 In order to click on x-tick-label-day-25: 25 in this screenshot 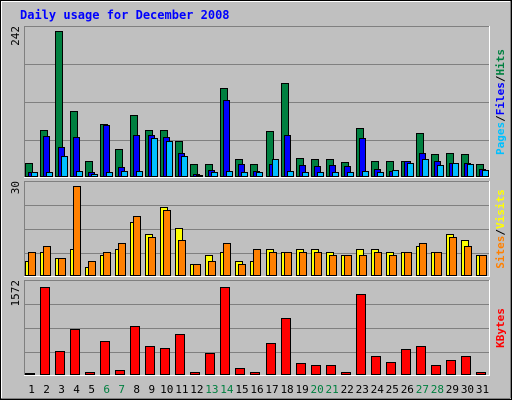, I will do `click(392, 389)`.